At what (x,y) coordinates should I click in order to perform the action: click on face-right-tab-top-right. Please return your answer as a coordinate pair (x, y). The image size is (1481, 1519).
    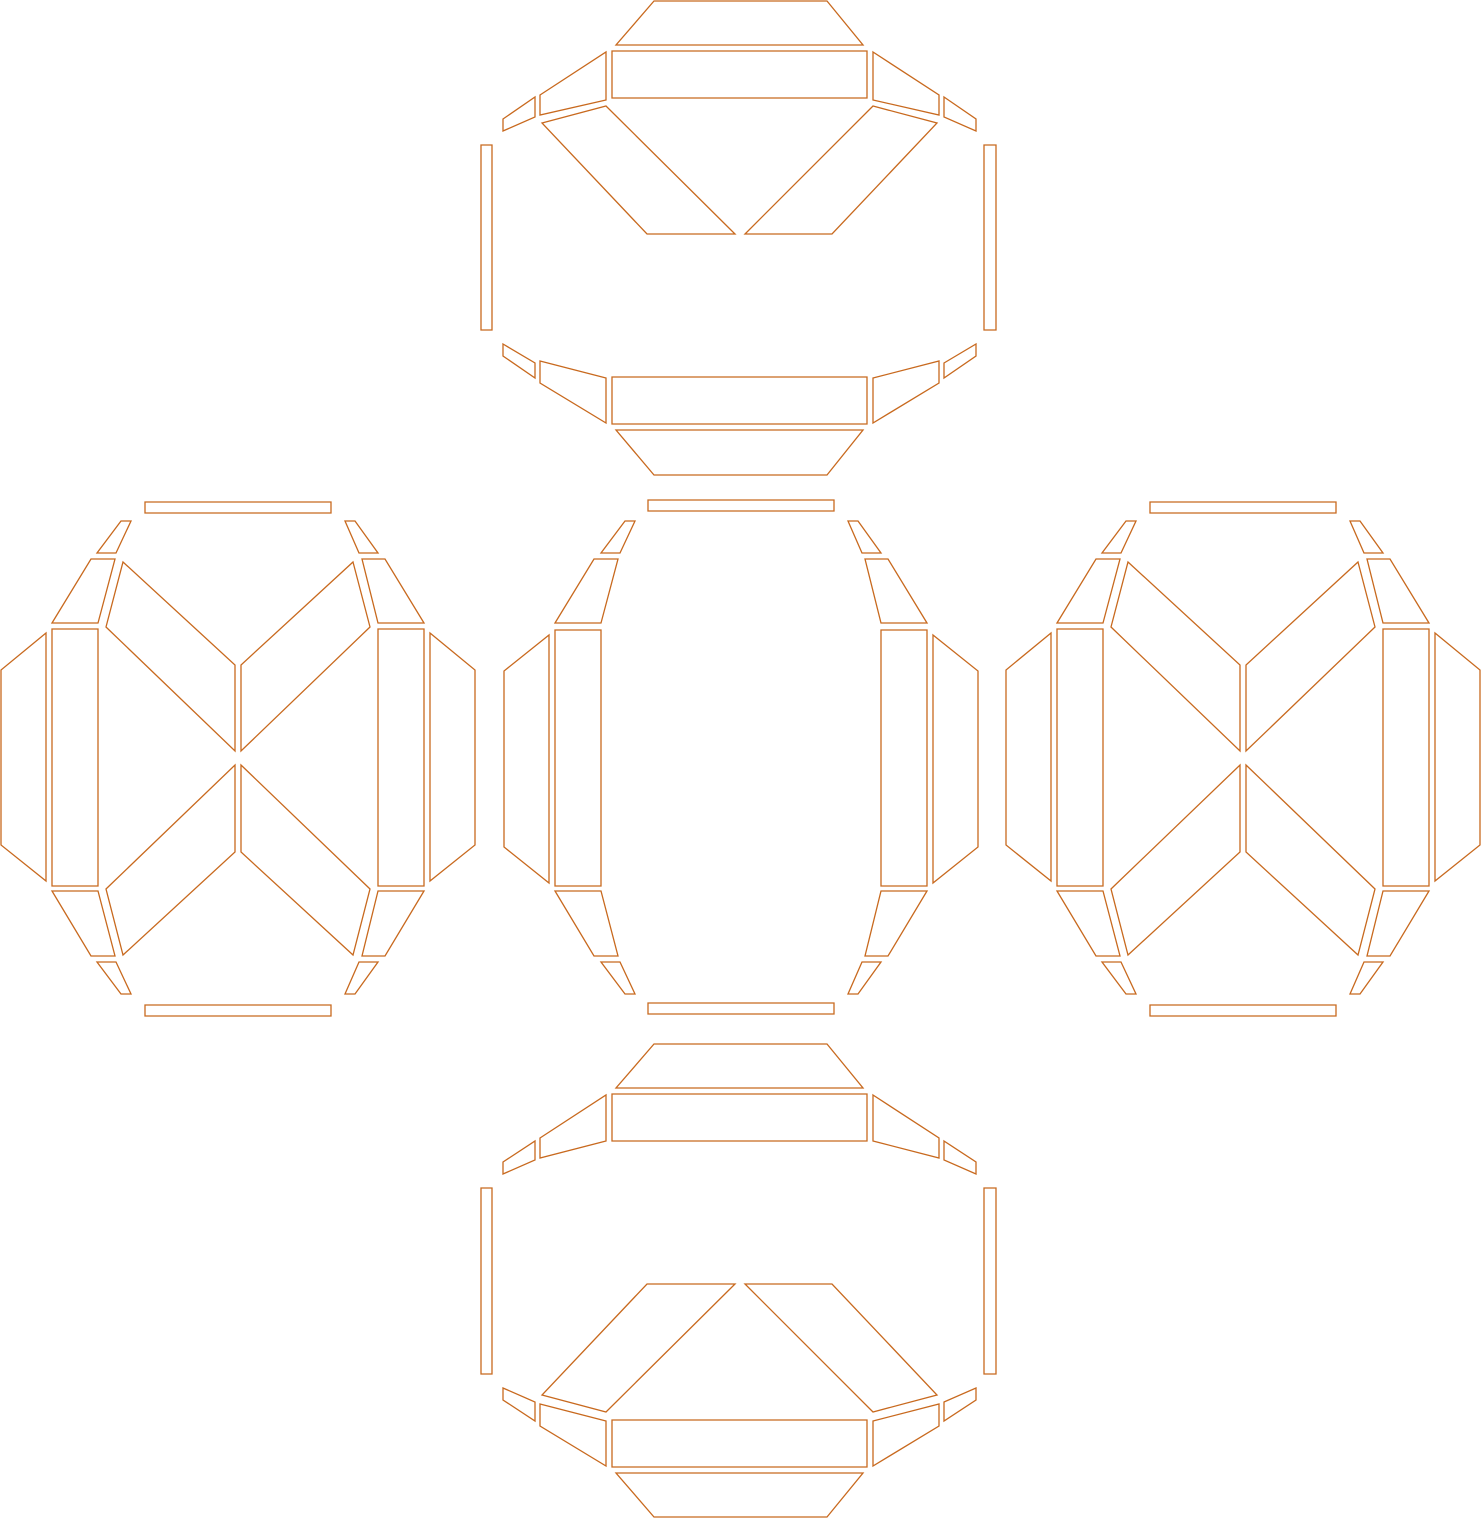
    Looking at the image, I should click on (1367, 537).